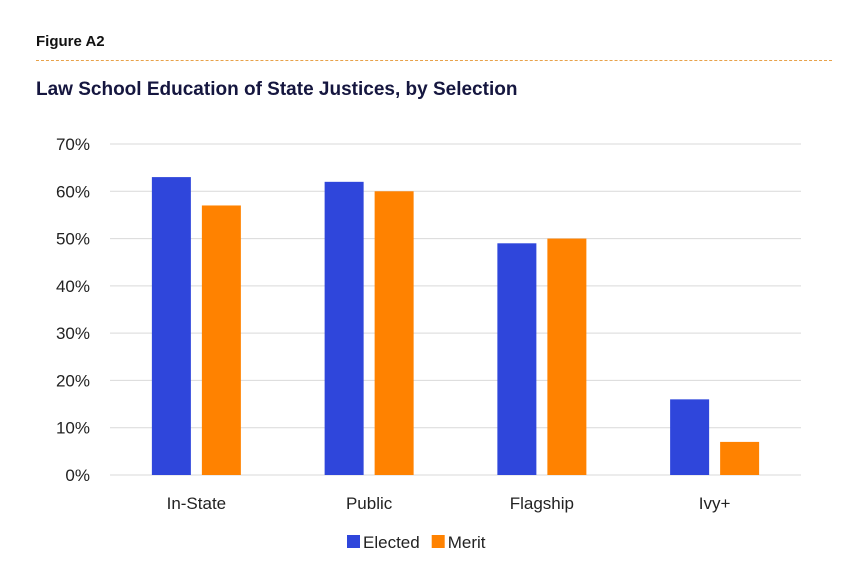 The image size is (860, 577). I want to click on bar-merit-flagship, so click(567, 356).